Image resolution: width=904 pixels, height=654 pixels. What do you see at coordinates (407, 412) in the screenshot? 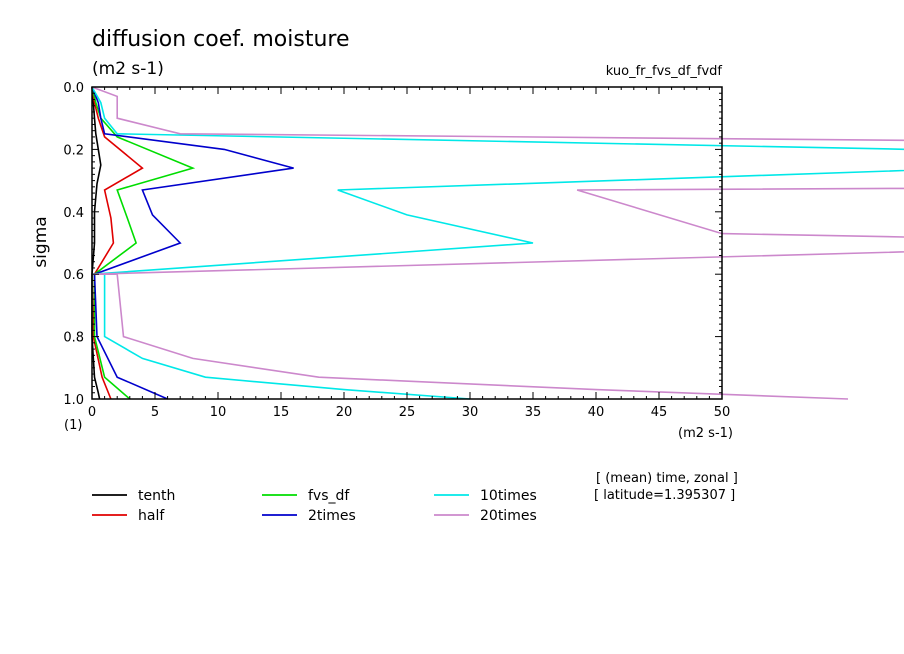
I see `x-tick-label: 25` at bounding box center [407, 412].